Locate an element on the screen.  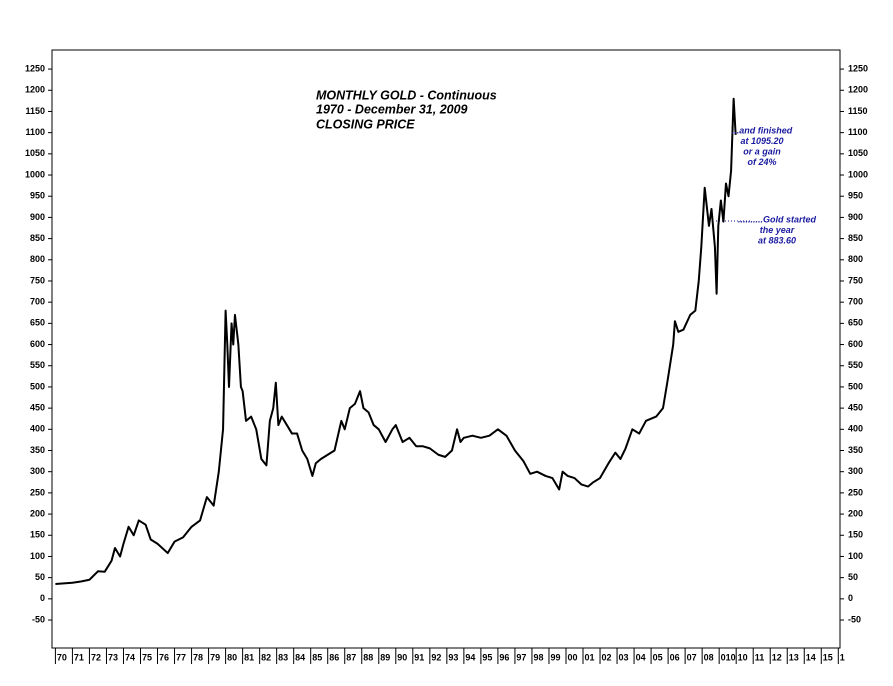
x-tick-label: 73 is located at coordinates (113, 657).